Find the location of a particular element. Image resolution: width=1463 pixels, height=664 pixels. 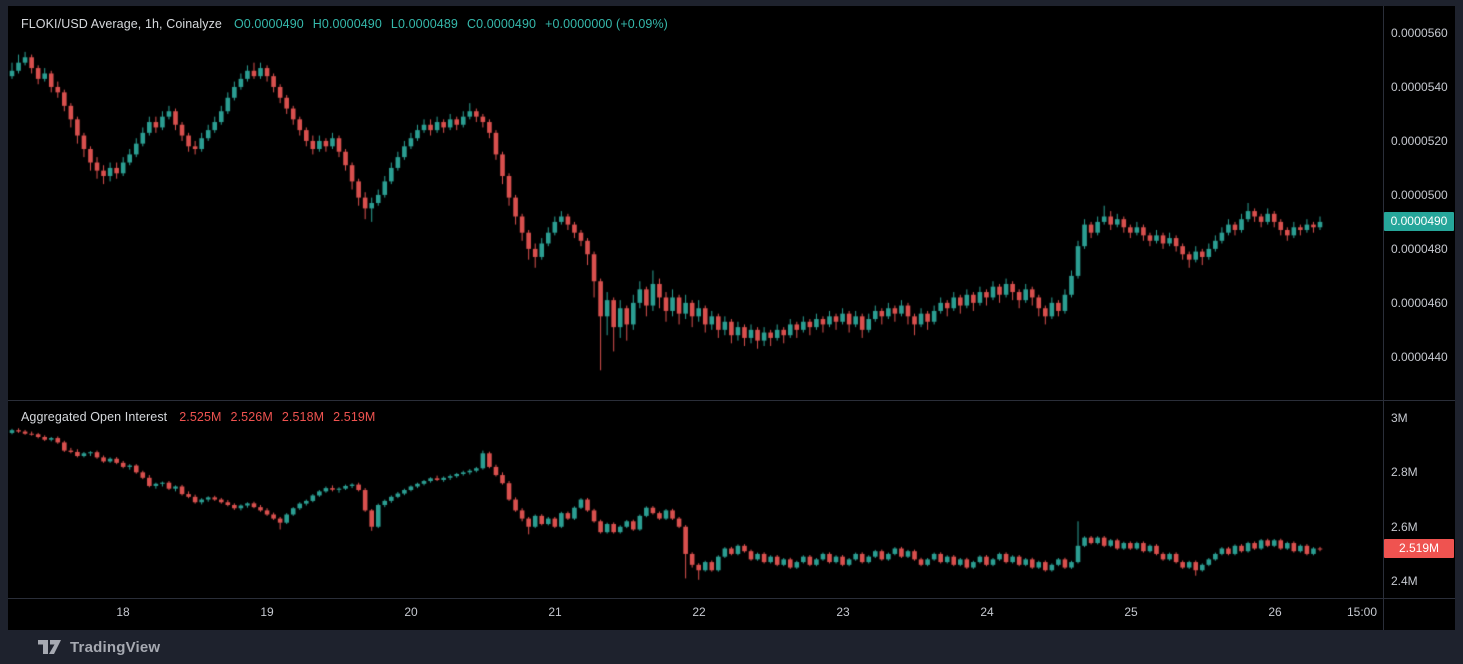

legend-low-value: L0.0000489 is located at coordinates (424, 24).